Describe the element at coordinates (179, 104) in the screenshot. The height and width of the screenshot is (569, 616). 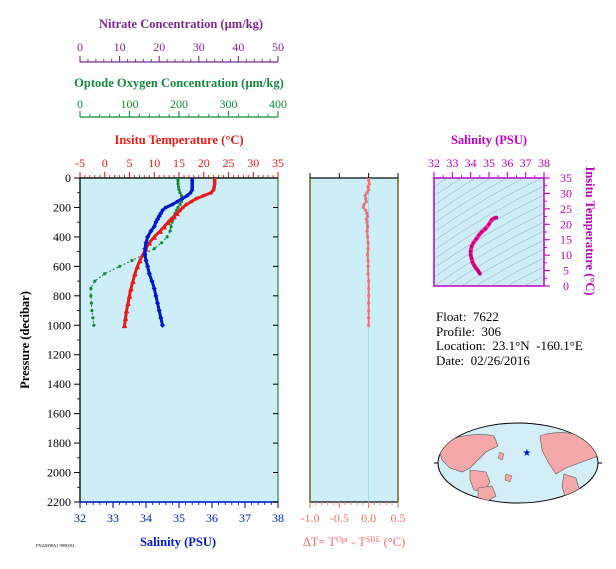
I see `oxygen-tick-label: 200` at that location.